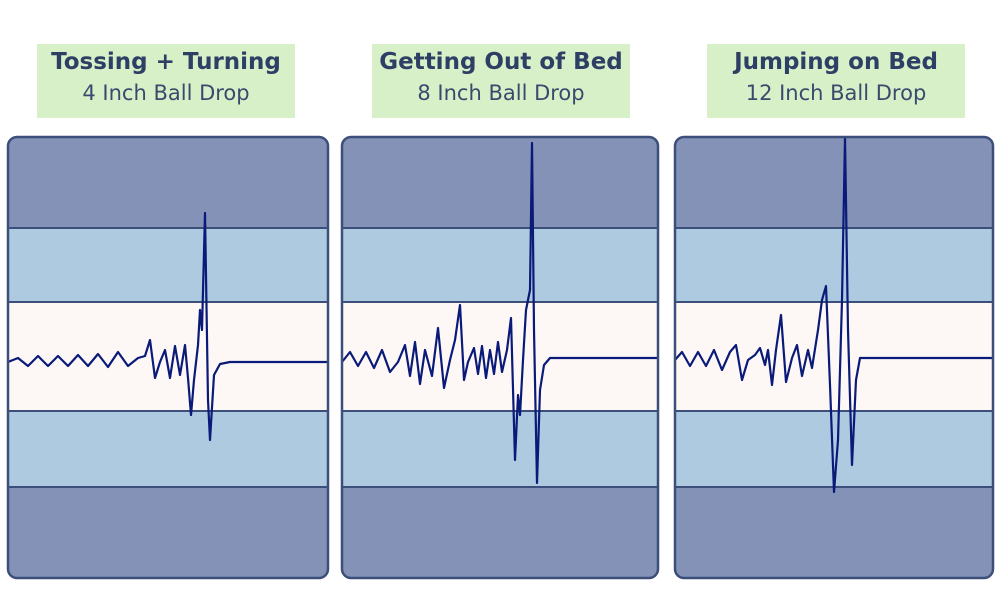 The image size is (1000, 607). I want to click on panel-label: Tossing + Turning 4 Inch Ball Drop, so click(166, 81).